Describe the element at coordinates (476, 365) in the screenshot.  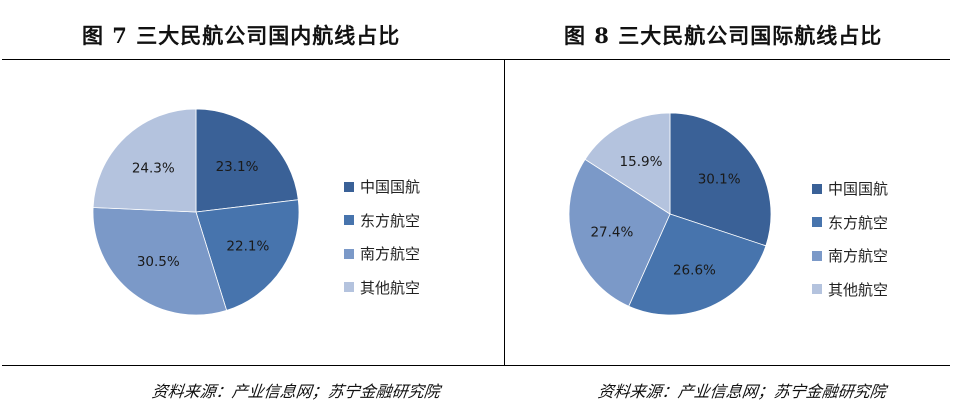
I see `bottom-divider` at that location.